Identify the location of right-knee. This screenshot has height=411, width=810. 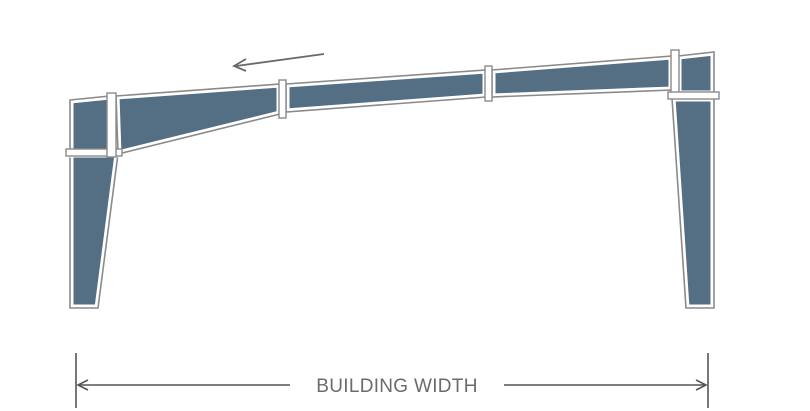
(696, 73).